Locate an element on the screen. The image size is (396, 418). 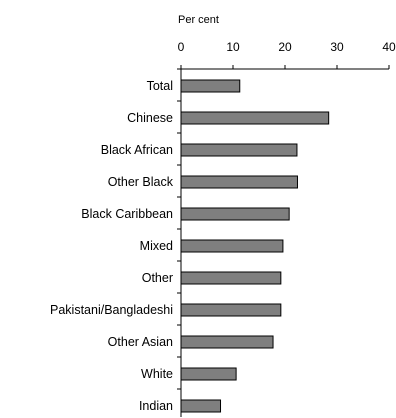
category-label: Other is located at coordinates (157, 278).